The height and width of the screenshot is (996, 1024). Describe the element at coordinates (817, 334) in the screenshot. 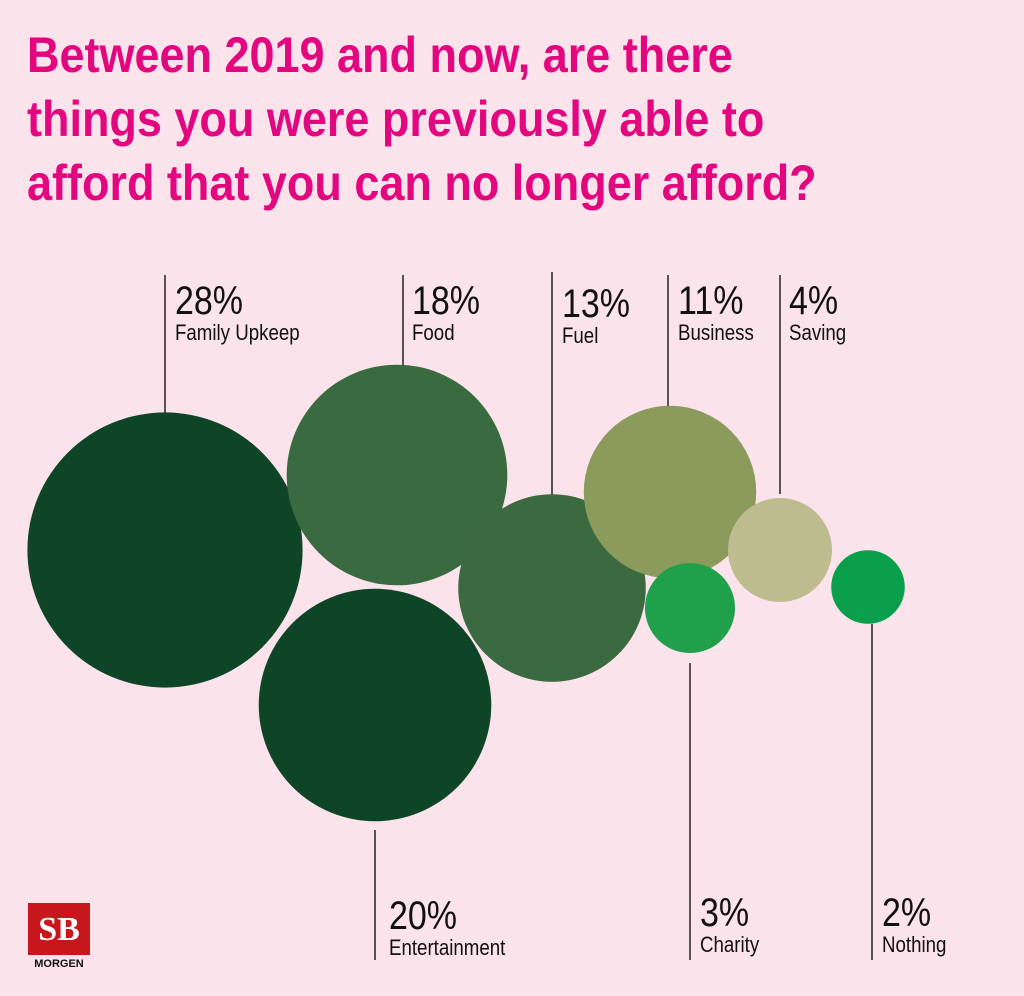

I see `category-label: Saving` at that location.